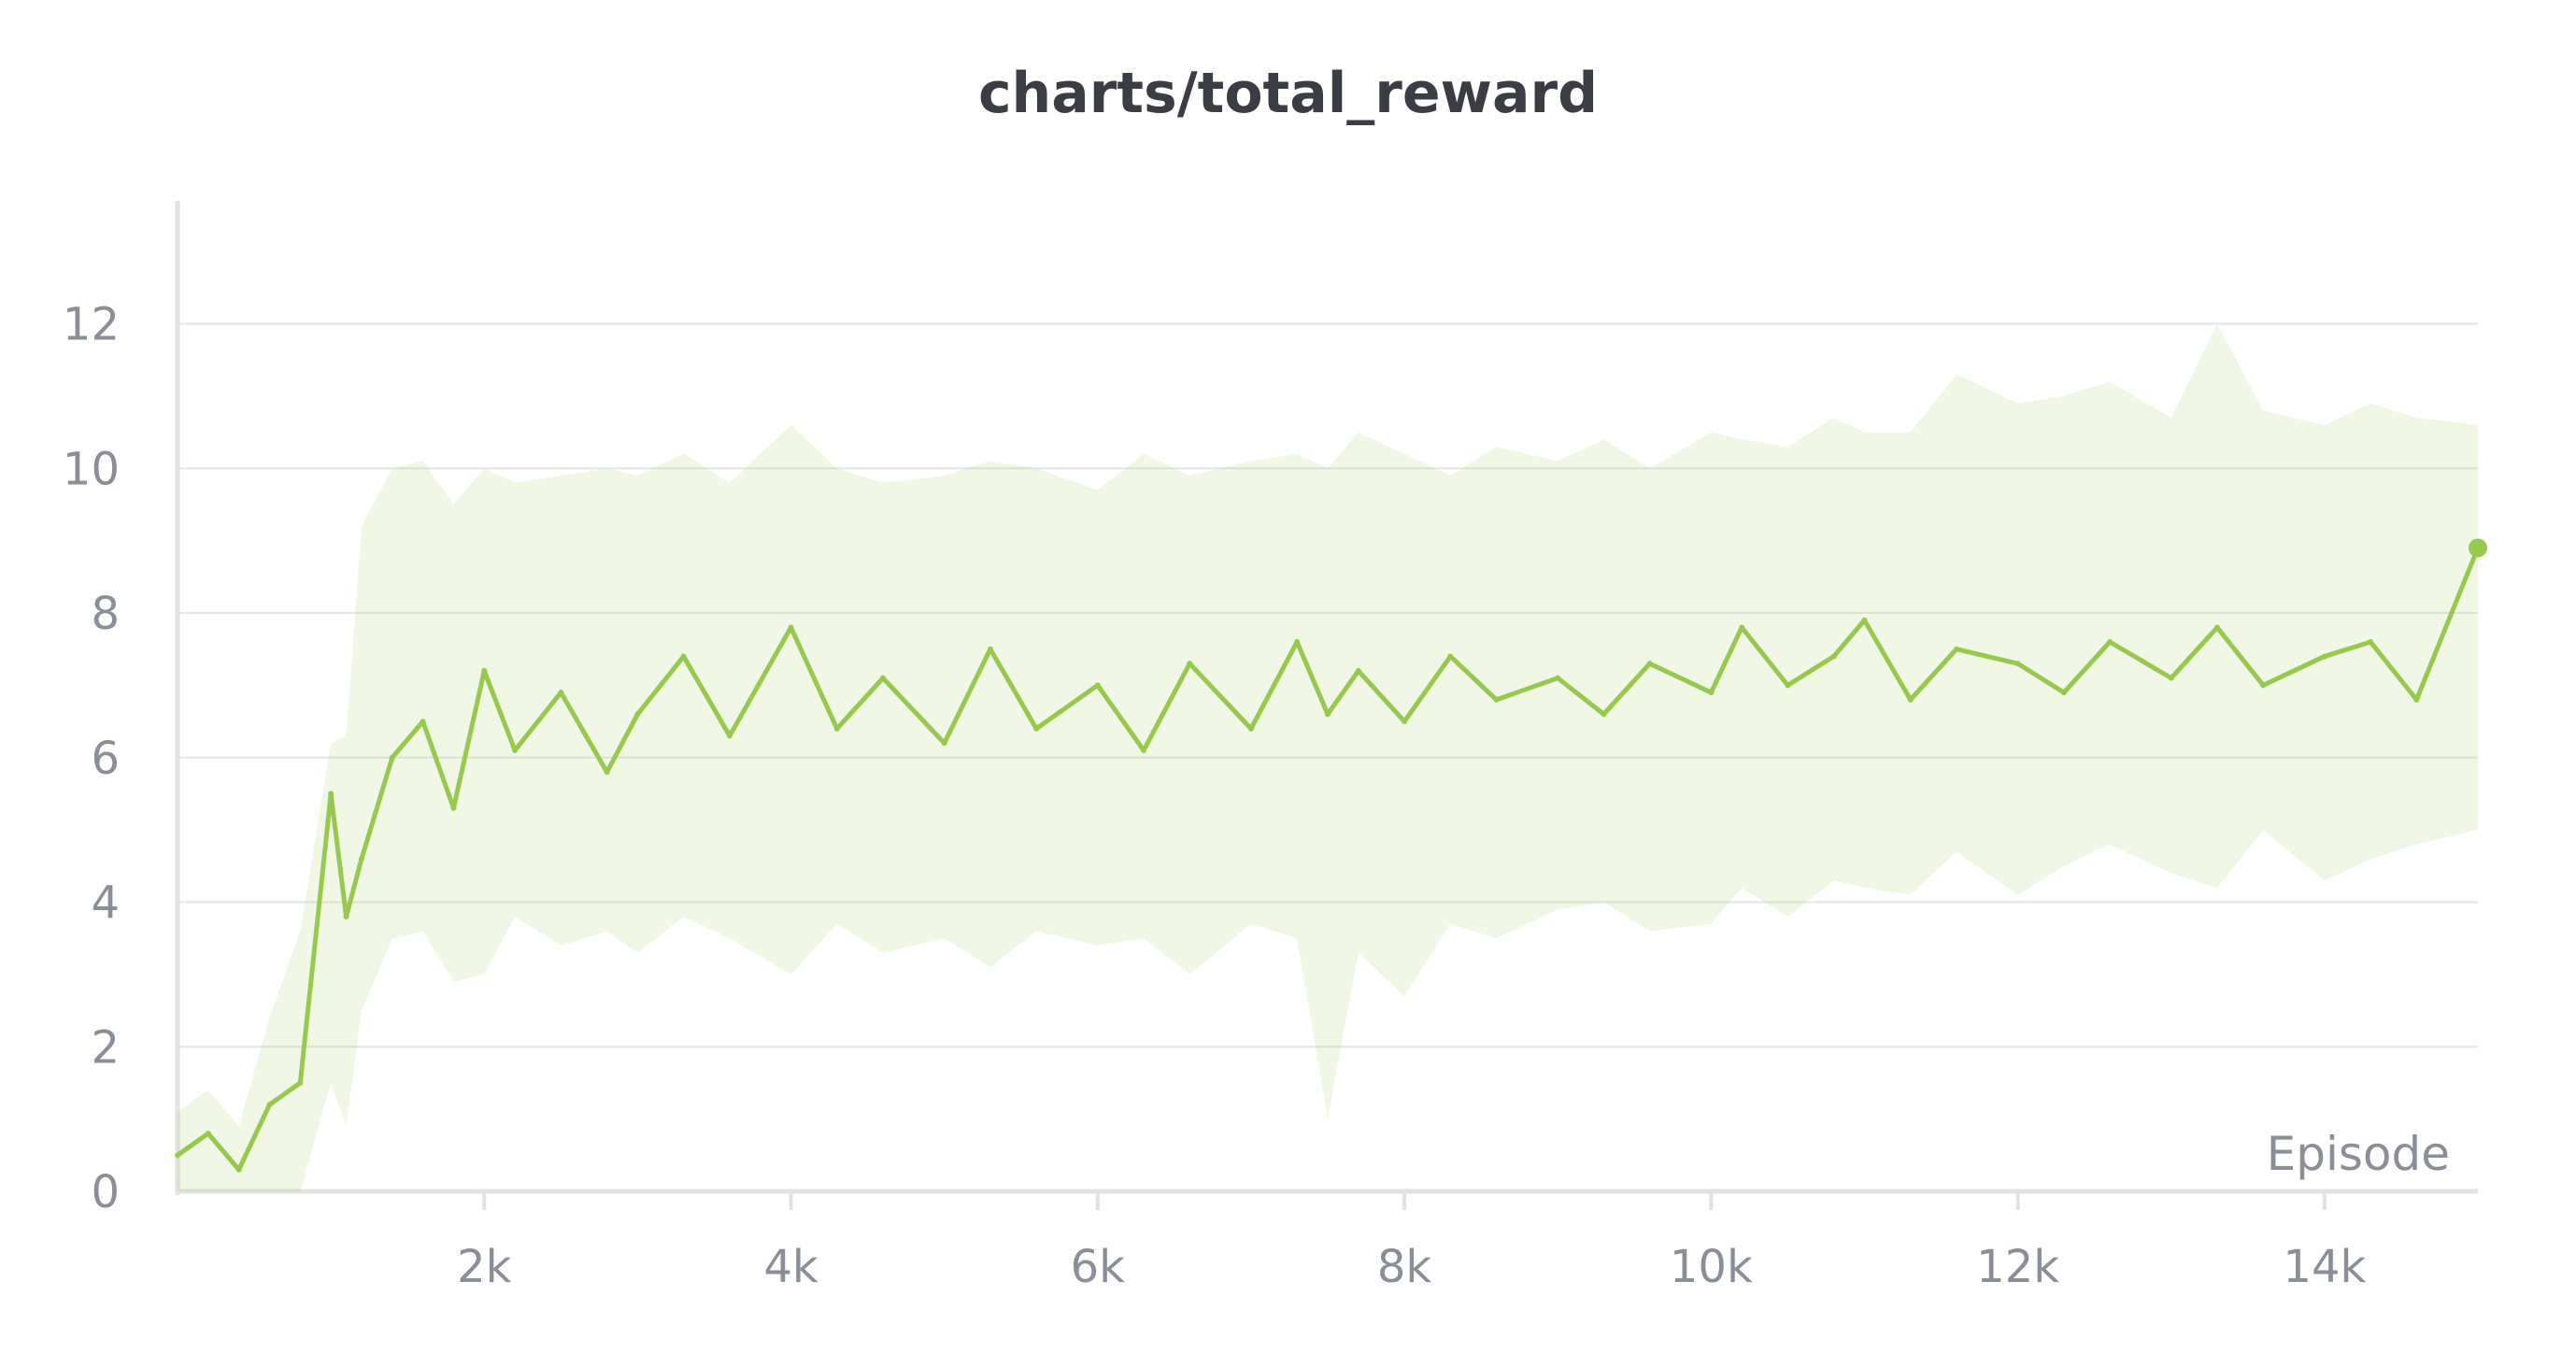 Image resolution: width=2576 pixels, height=1353 pixels. What do you see at coordinates (790, 1267) in the screenshot?
I see `x-tick-label: 4k` at bounding box center [790, 1267].